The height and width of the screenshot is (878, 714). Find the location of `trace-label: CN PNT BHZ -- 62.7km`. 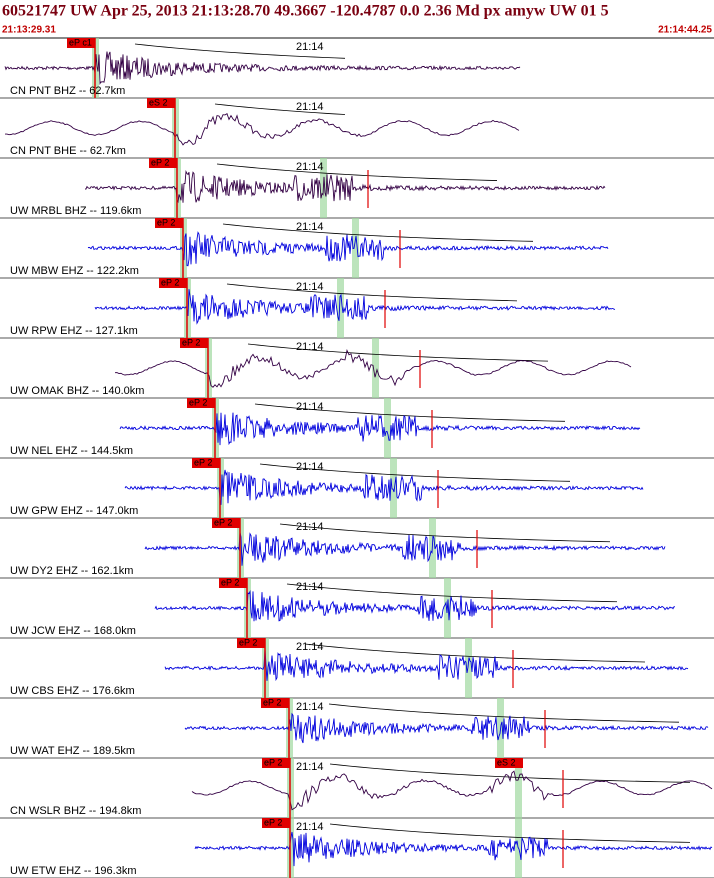

trace-label: CN PNT BHZ -- 62.7km is located at coordinates (67, 91).